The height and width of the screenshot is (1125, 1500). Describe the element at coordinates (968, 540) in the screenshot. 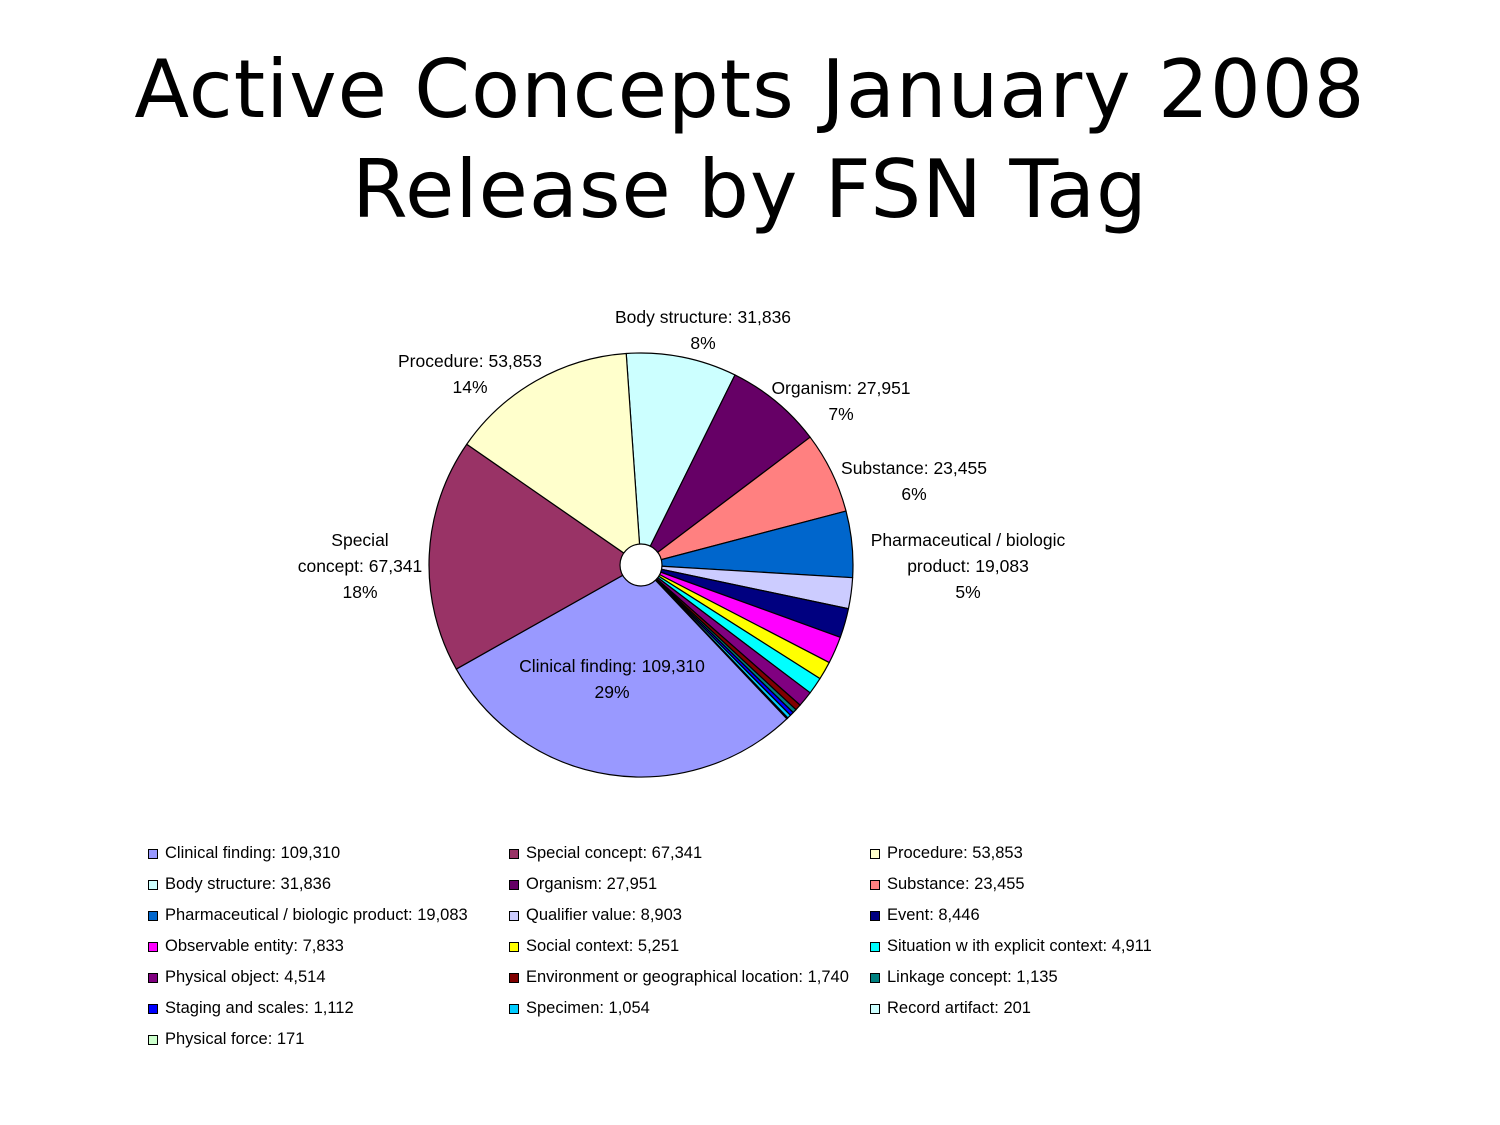

I see `slice-data-label-line: Pharmaceutical / biologic` at that location.